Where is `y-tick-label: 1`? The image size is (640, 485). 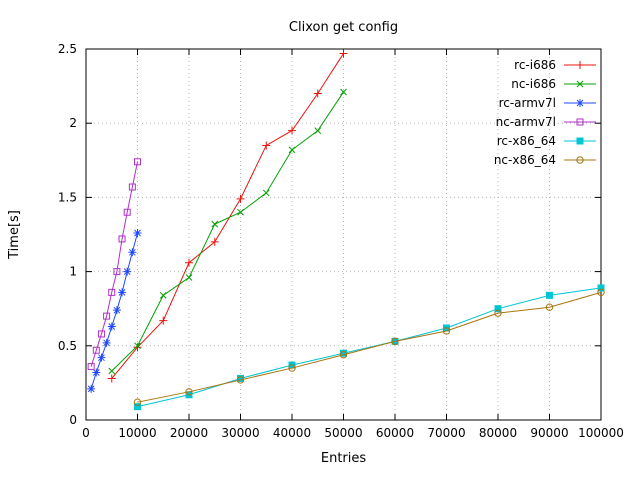 y-tick-label: 1 is located at coordinates (73, 272).